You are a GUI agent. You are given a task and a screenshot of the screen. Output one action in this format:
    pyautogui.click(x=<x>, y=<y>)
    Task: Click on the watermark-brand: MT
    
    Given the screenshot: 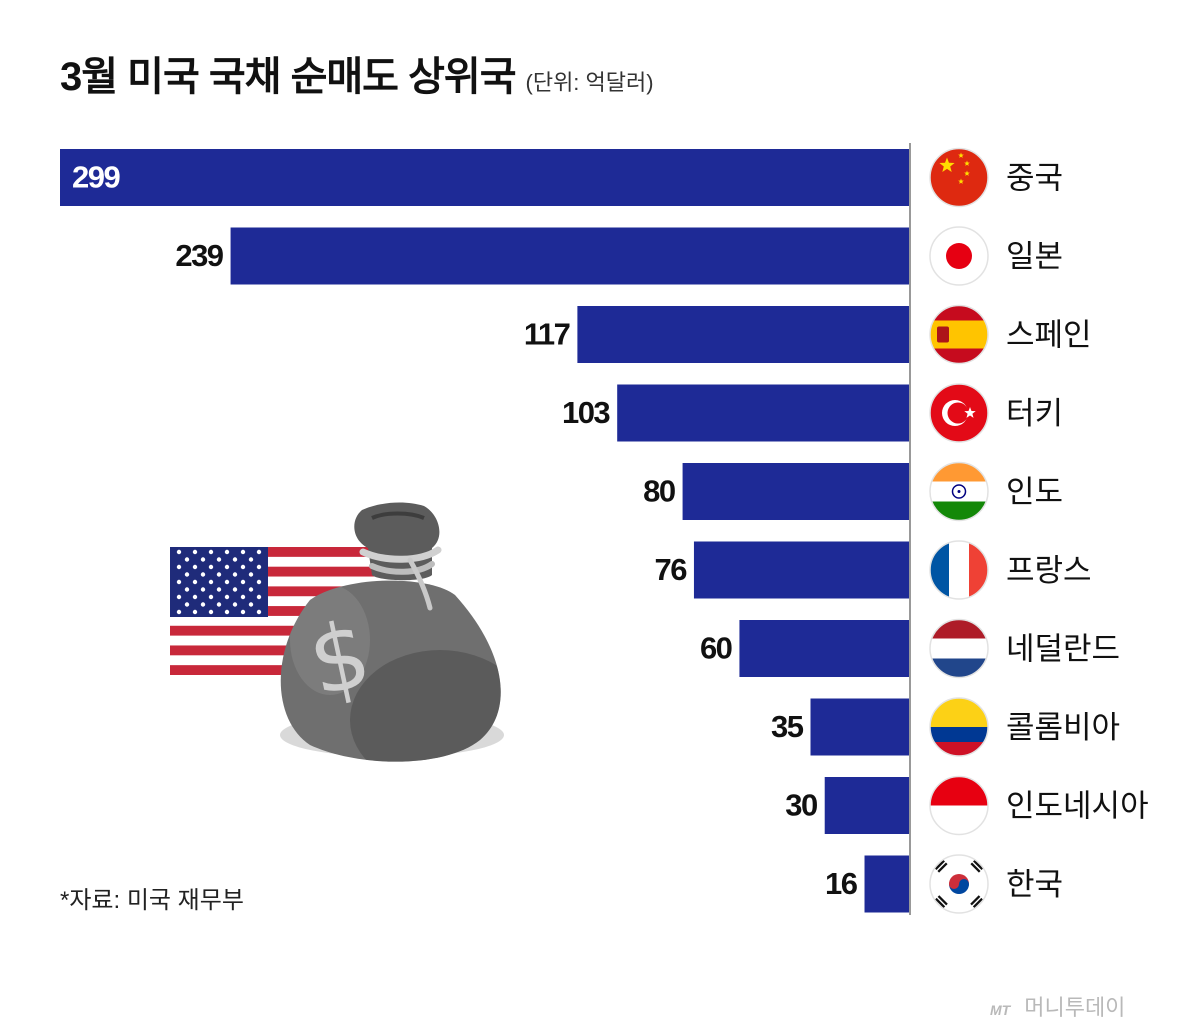 What is the action you would take?
    pyautogui.click(x=1000, y=1010)
    